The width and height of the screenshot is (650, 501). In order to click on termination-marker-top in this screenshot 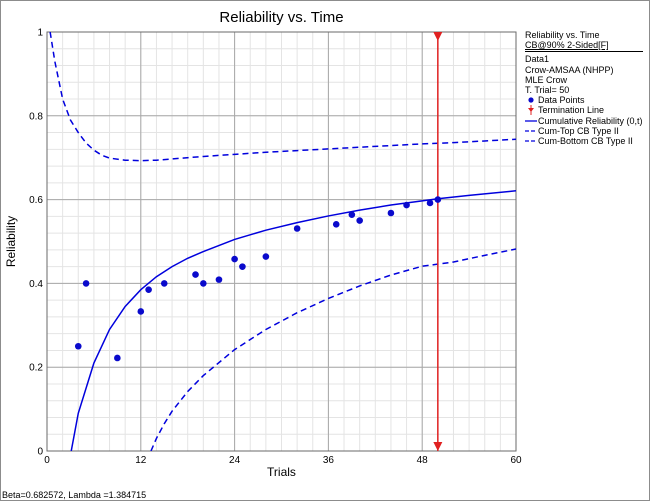, I will do `click(438, 36)`.